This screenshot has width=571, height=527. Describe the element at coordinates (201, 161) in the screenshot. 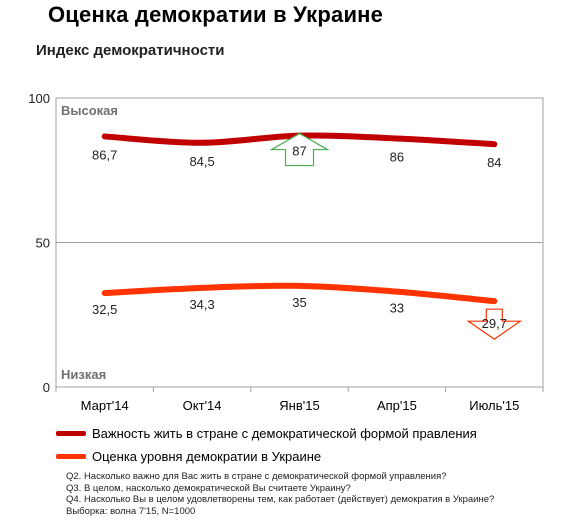

I see `data-label-s0: 84,5` at that location.